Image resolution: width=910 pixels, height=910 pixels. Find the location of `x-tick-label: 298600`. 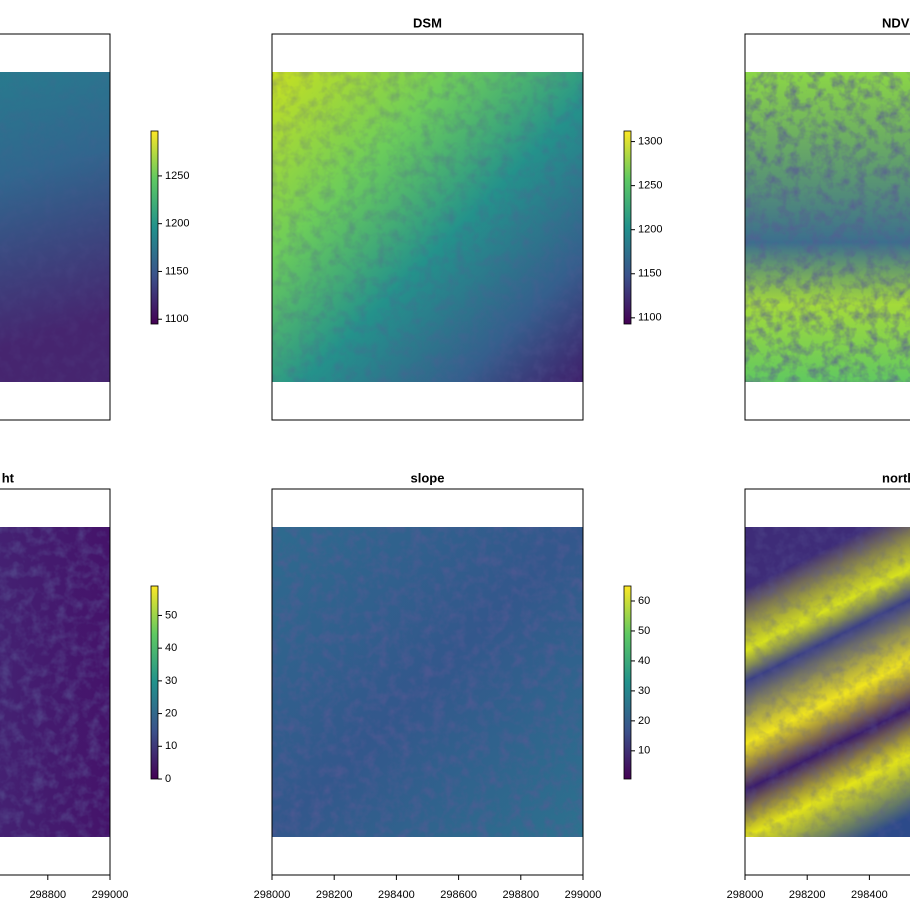

x-tick-label: 298600 is located at coordinates (458, 895).